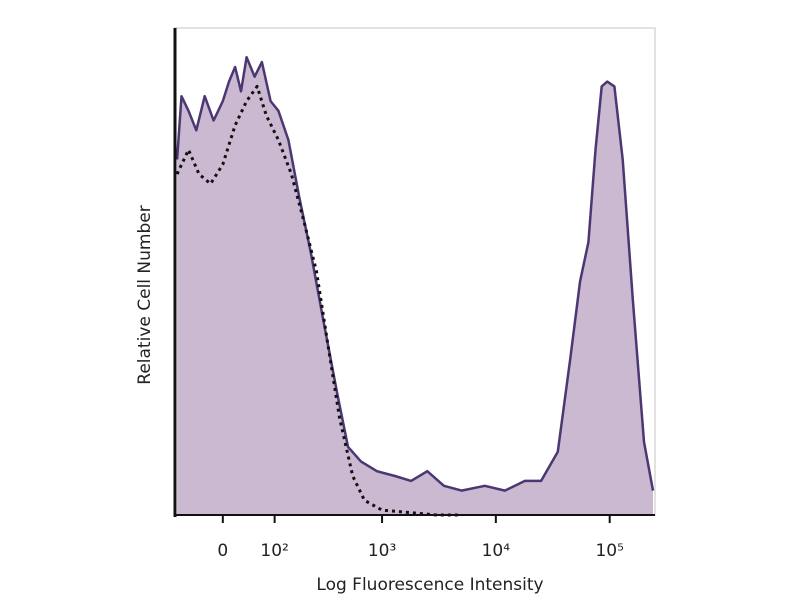 Image resolution: width=800 pixels, height=600 pixels. Describe the element at coordinates (496, 551) in the screenshot. I see `x-tick-label: 10⁴` at that location.